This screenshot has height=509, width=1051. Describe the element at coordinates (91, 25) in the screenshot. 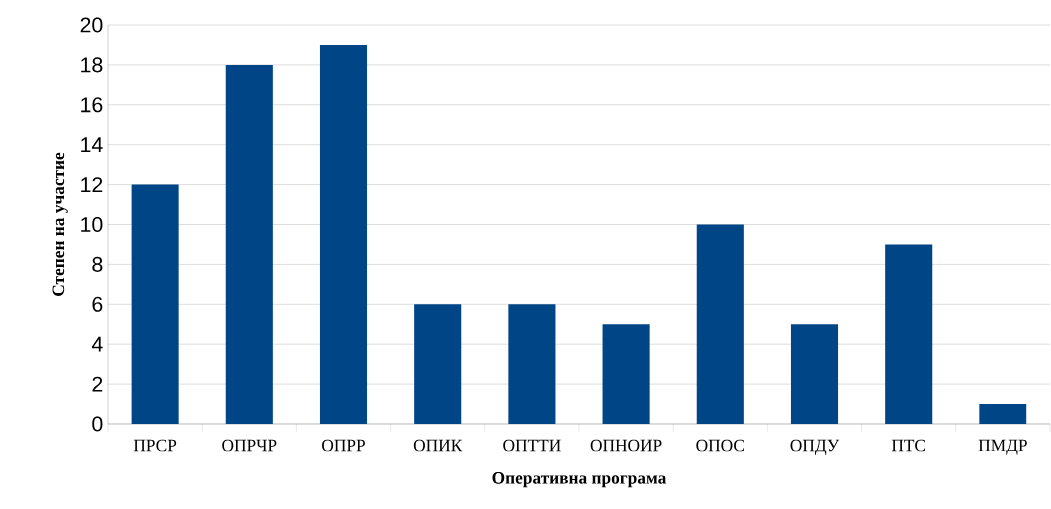

I see `y-tick-label: 20` at that location.